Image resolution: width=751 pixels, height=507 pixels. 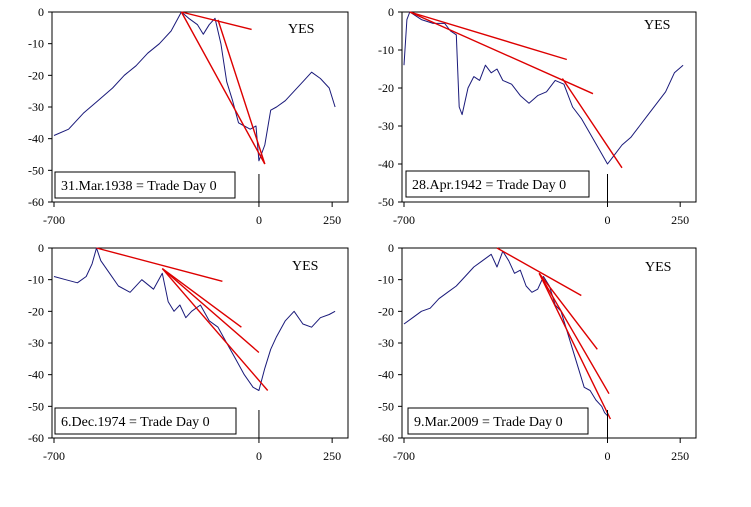 I want to click on caption-text: 28.Apr.1942 = Trade Day 0, so click(x=489, y=185).